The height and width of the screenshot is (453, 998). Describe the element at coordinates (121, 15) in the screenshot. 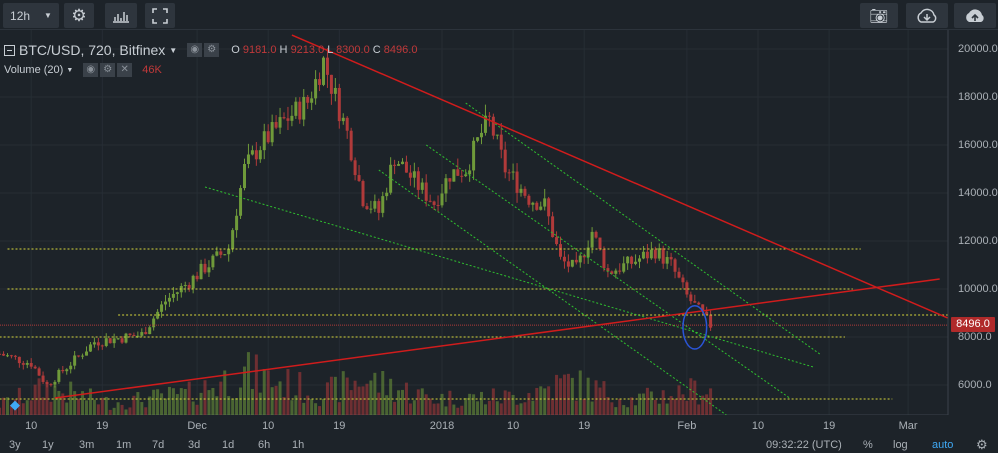

I see `indicators-button` at that location.